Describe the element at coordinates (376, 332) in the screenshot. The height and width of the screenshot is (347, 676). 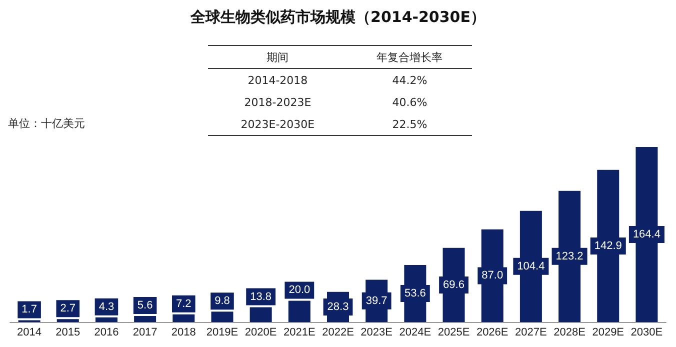
I see `x-tick-label: 2023E` at that location.